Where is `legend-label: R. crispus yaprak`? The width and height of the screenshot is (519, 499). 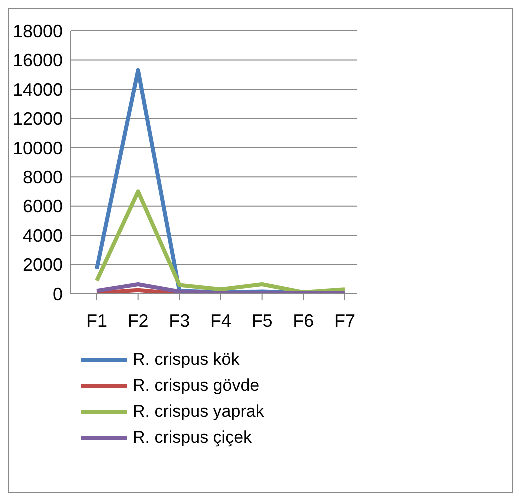 legend-label: R. crispus yaprak is located at coordinates (198, 412).